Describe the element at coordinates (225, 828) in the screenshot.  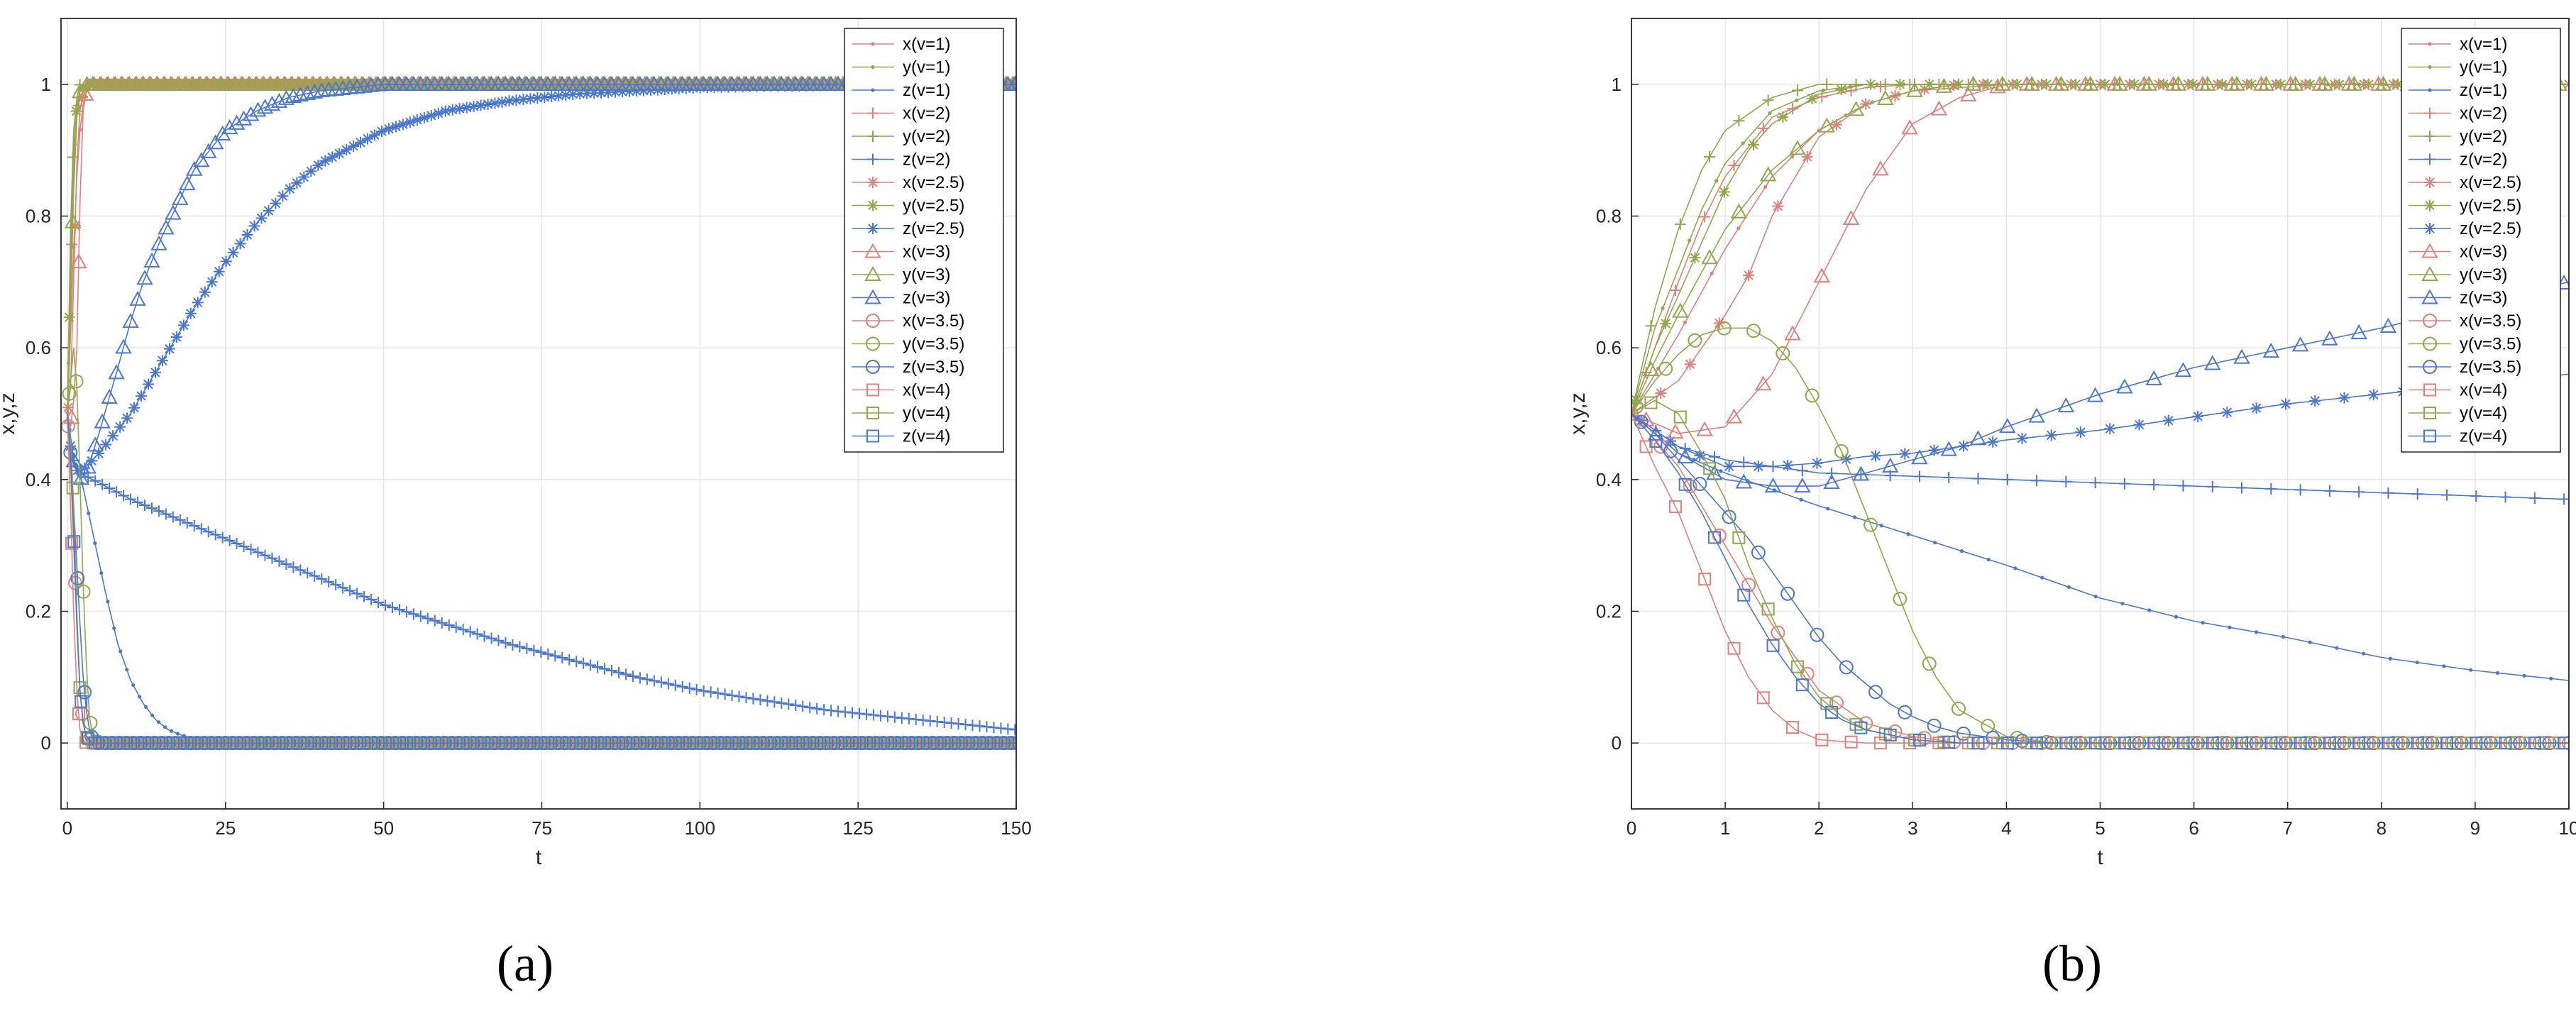
I see `x-tick-label: 25` at that location.